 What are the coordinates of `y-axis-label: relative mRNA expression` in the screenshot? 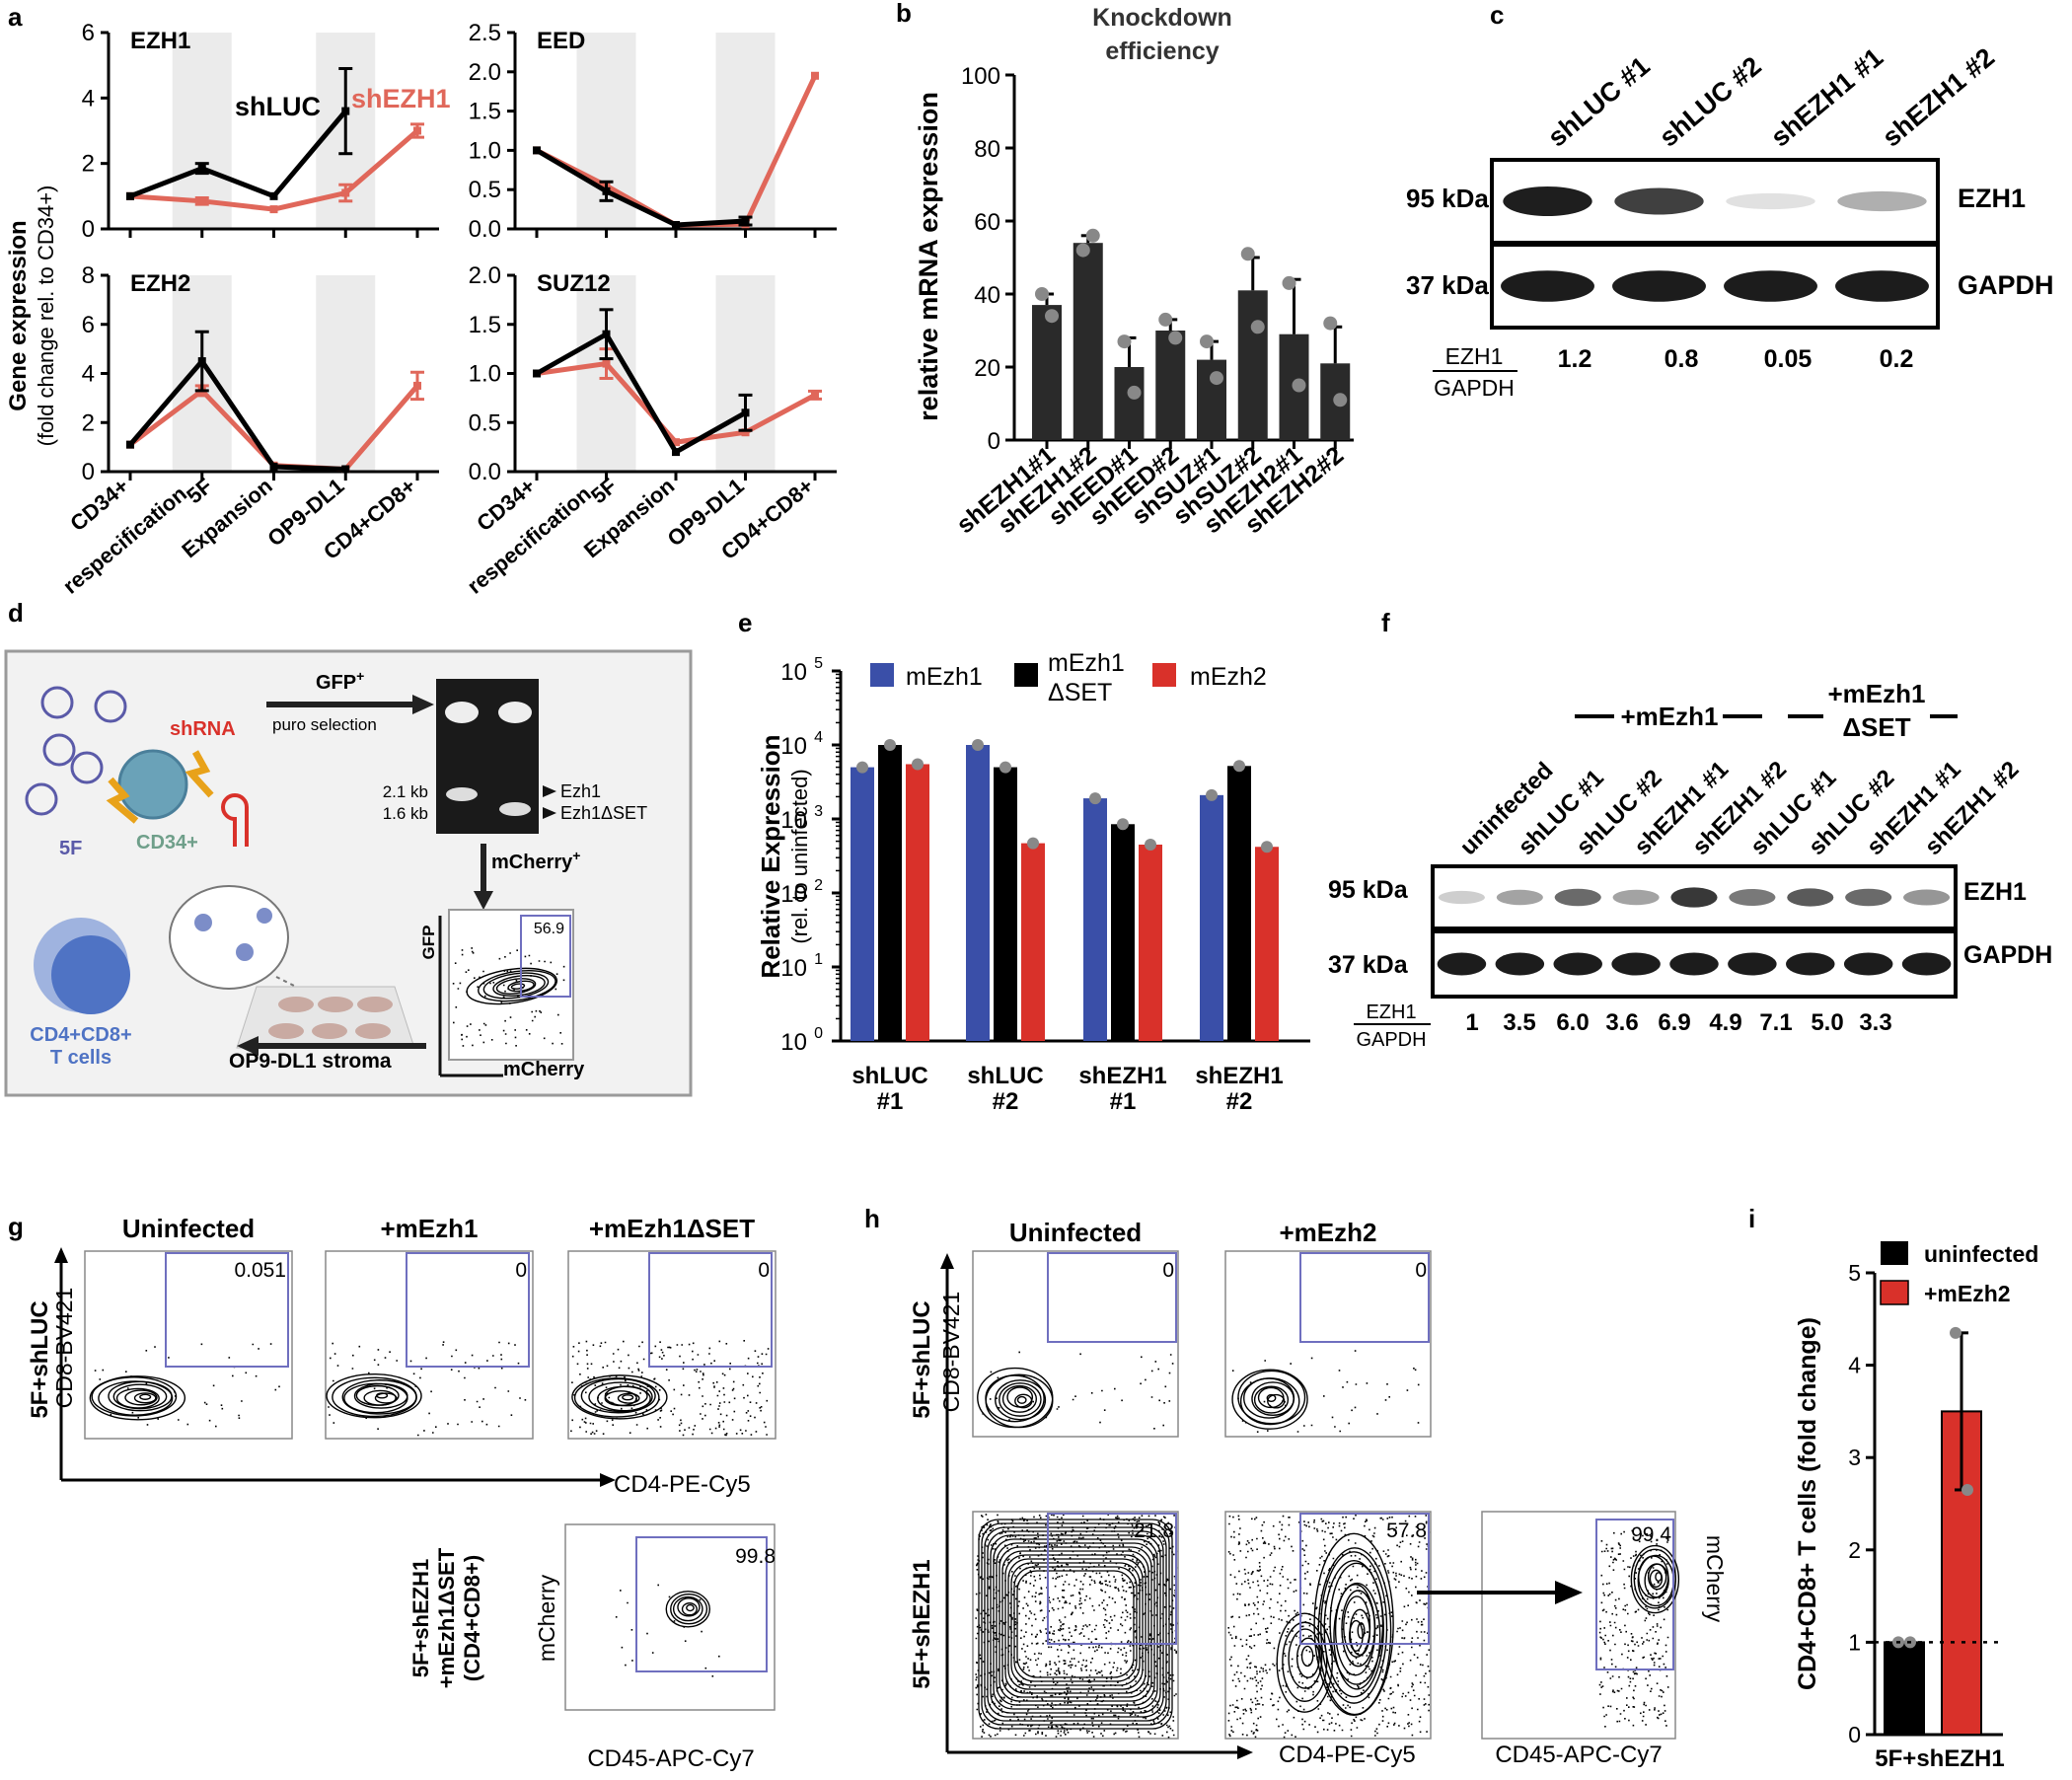 It's located at (929, 256).